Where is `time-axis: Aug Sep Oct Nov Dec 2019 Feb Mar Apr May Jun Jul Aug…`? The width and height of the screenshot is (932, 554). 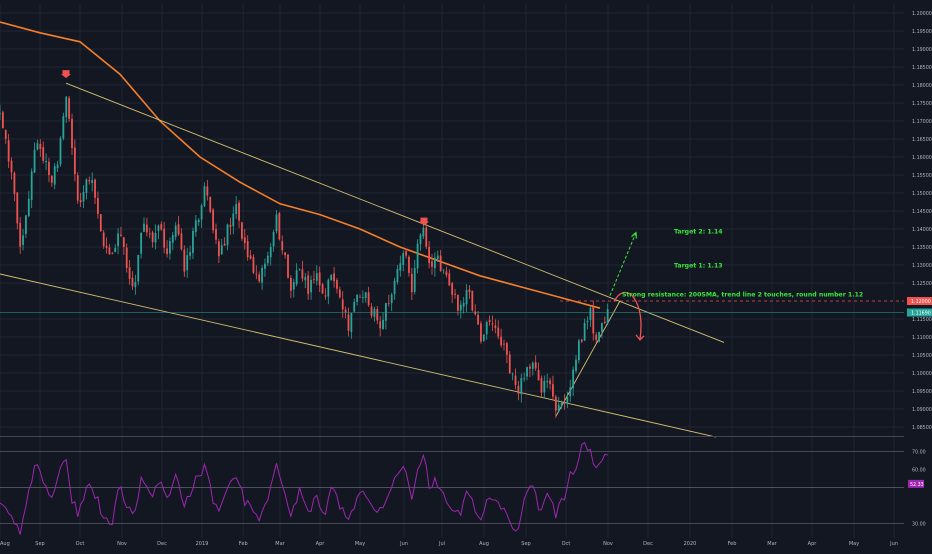 time-axis: Aug Sep Oct Nov Dec 2019 Feb Mar Apr May Jun Jul Aug… is located at coordinates (449, 544).